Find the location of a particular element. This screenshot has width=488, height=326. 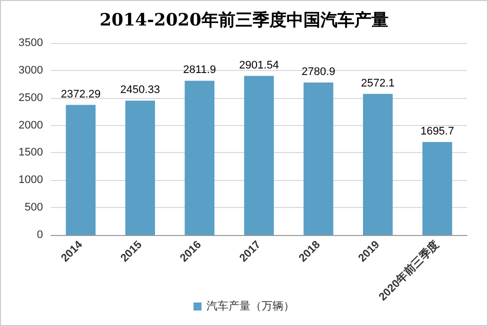

legend-label: 汽车产量（万辆） is located at coordinates (250, 306).